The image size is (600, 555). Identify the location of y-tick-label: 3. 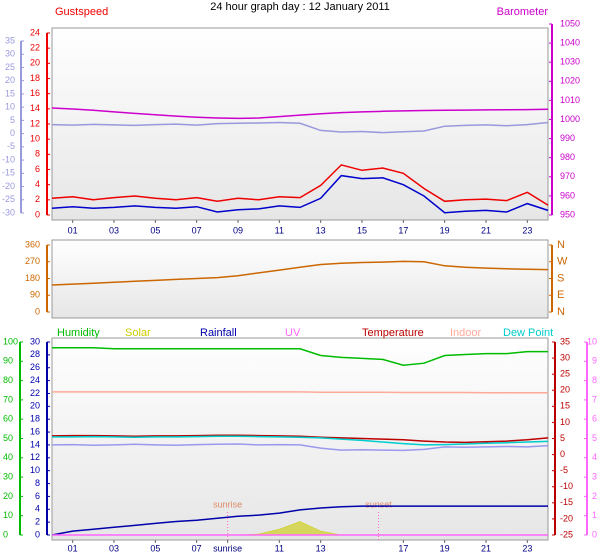
(594, 476).